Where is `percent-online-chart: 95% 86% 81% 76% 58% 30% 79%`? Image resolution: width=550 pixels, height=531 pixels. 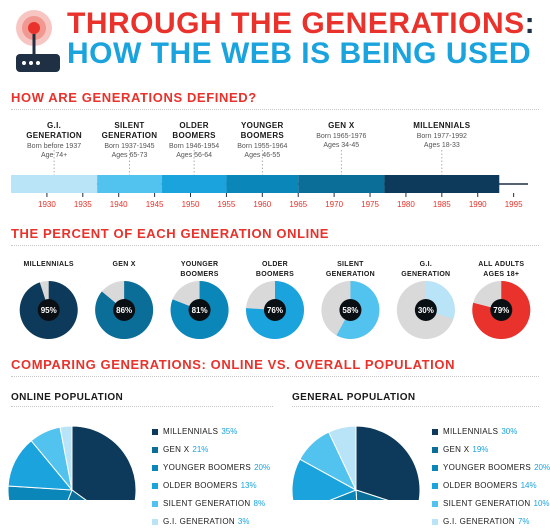
percent-online-chart: 95% 86% 81% 76% 58% 30% 79% is located at coordinates (275, 310).